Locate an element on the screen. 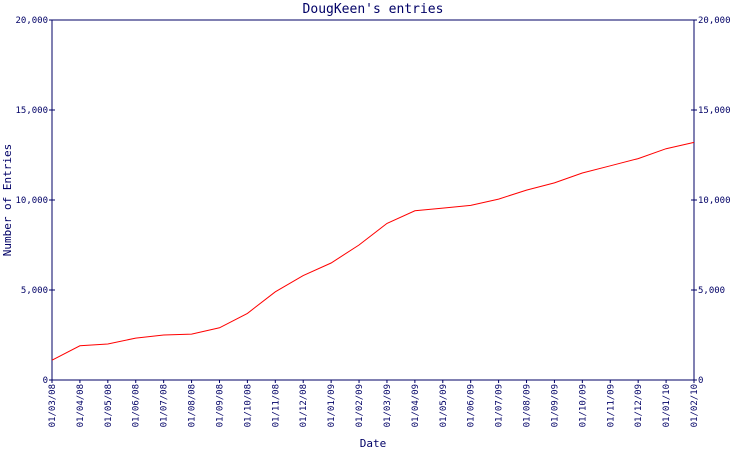  x-tick-label: 01/08/08 is located at coordinates (193, 405).